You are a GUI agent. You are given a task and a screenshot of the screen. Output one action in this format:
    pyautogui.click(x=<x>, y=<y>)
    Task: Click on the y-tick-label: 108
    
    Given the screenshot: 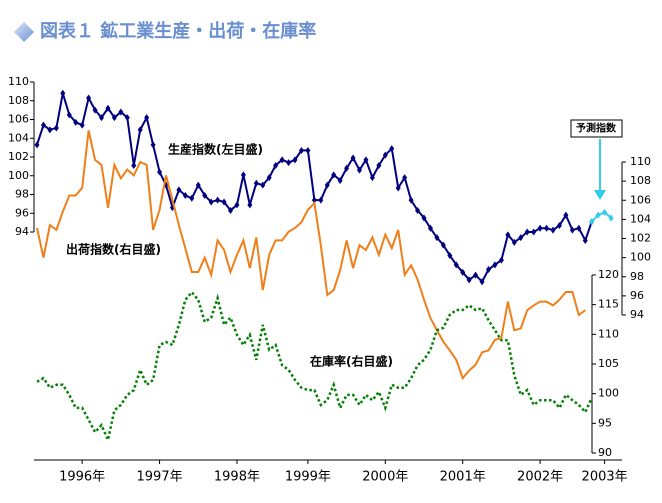 What is the action you would take?
    pyautogui.click(x=640, y=180)
    